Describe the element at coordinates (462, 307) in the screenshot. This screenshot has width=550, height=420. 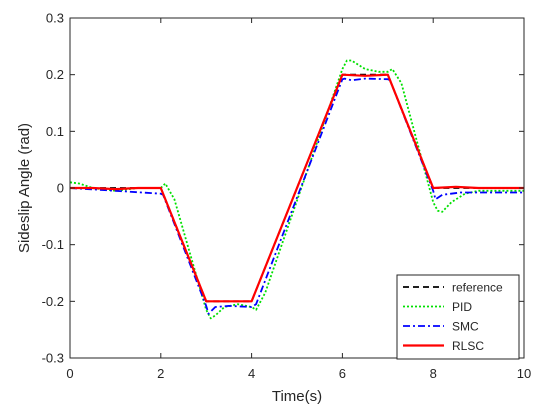
I see `legend-label-pid: PID` at that location.